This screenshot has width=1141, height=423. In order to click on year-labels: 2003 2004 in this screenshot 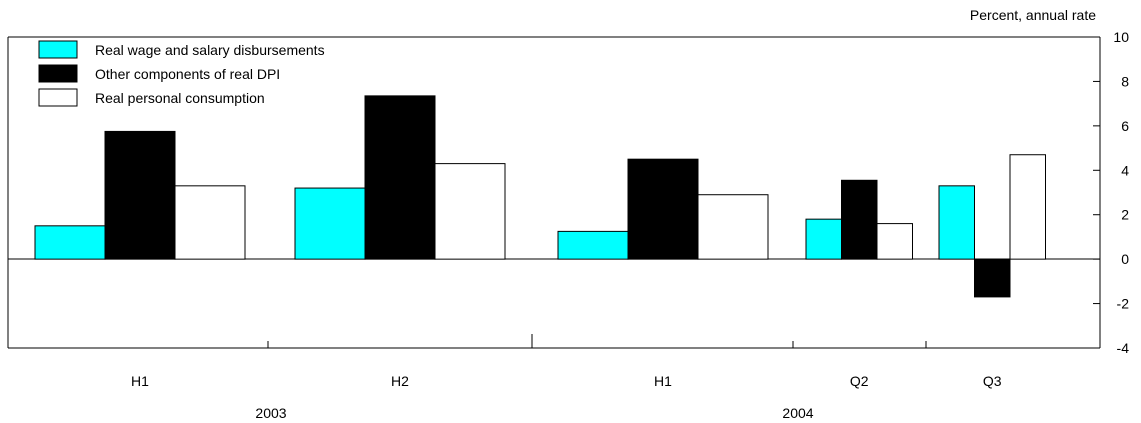, I will do `click(534, 413)`.